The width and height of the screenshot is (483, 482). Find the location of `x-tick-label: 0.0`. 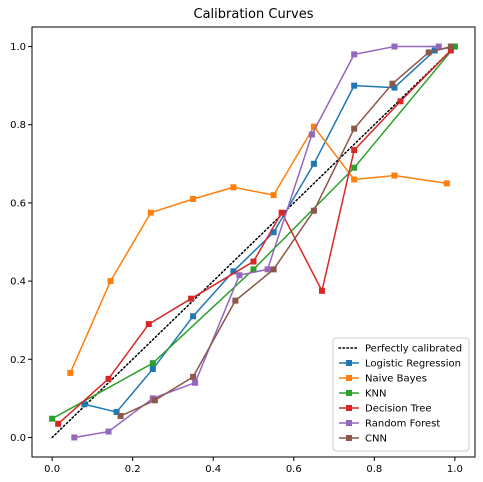

x-tick-label: 0.0 is located at coordinates (52, 469).